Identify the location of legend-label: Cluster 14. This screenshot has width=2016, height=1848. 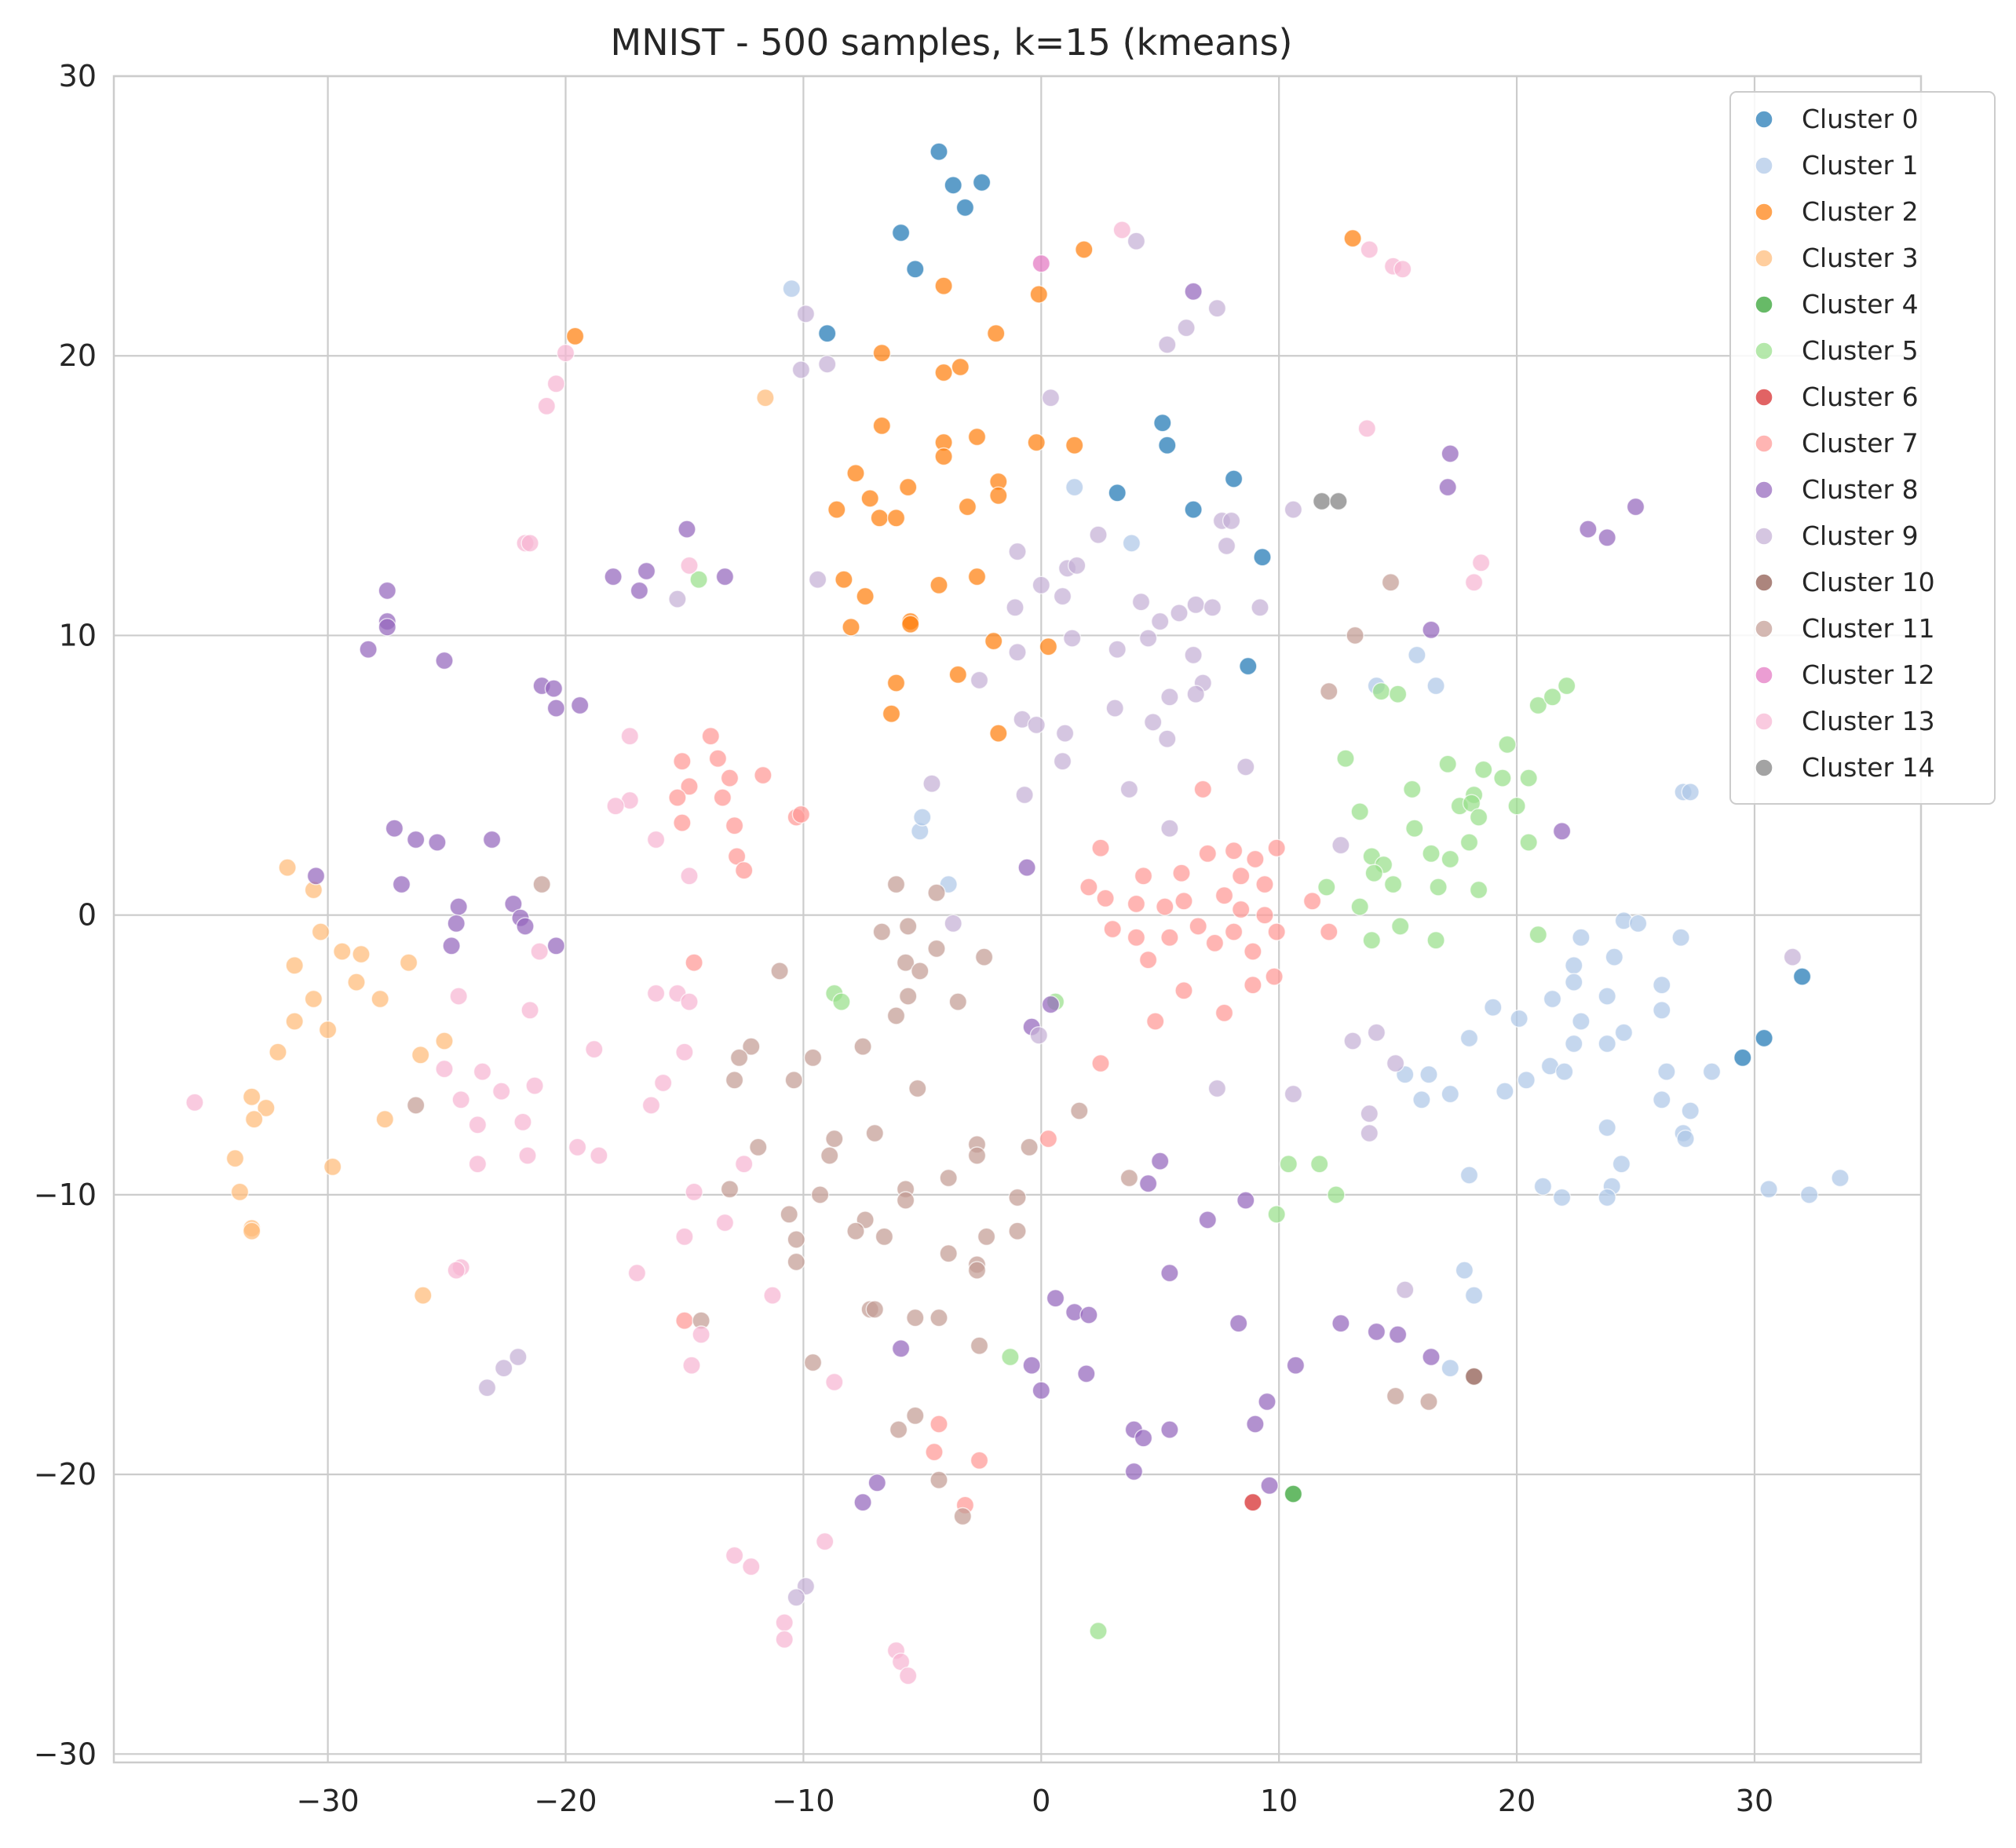
(1868, 767).